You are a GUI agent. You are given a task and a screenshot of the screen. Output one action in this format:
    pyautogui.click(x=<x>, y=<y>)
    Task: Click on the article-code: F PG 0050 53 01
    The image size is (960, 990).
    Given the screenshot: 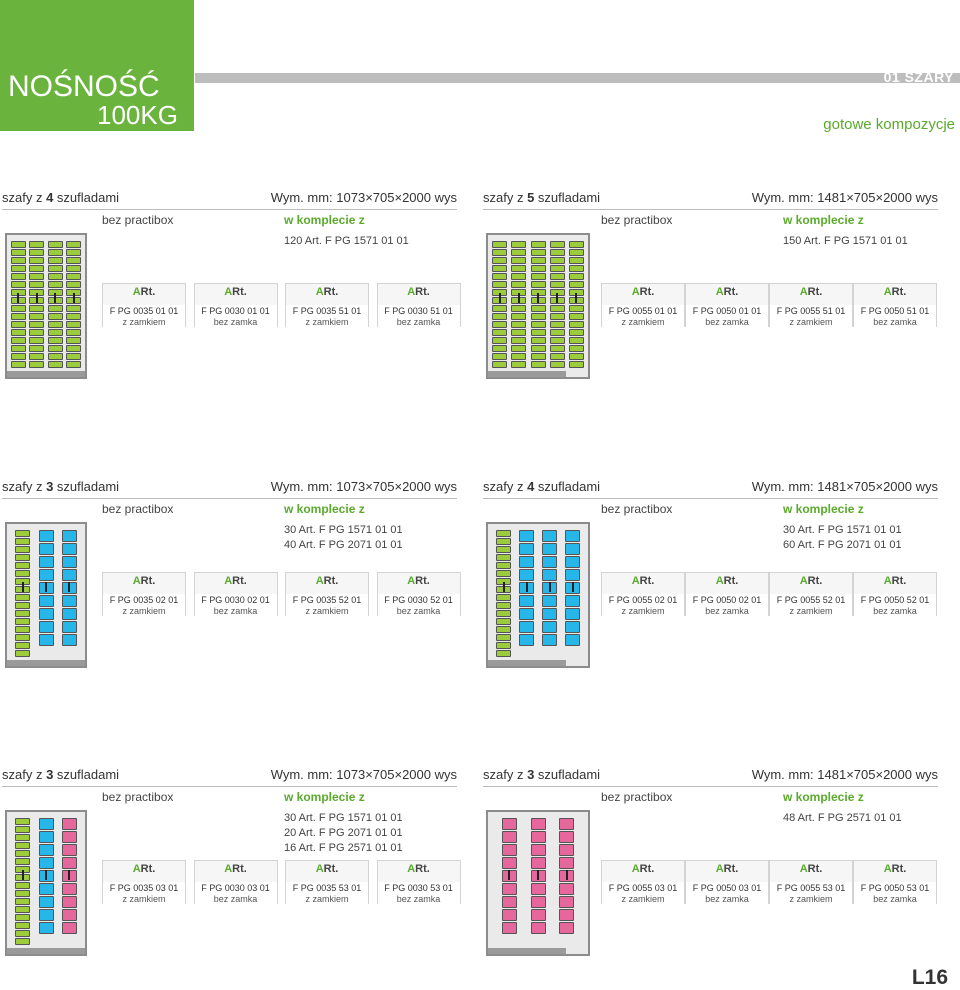 What is the action you would take?
    pyautogui.click(x=895, y=888)
    